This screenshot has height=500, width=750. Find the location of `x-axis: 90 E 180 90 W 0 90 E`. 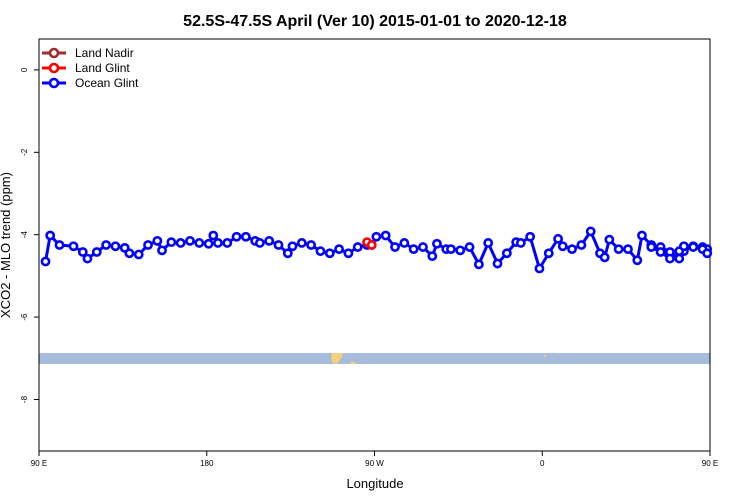

x-axis: 90 E 180 90 W 0 90 E is located at coordinates (374, 459).